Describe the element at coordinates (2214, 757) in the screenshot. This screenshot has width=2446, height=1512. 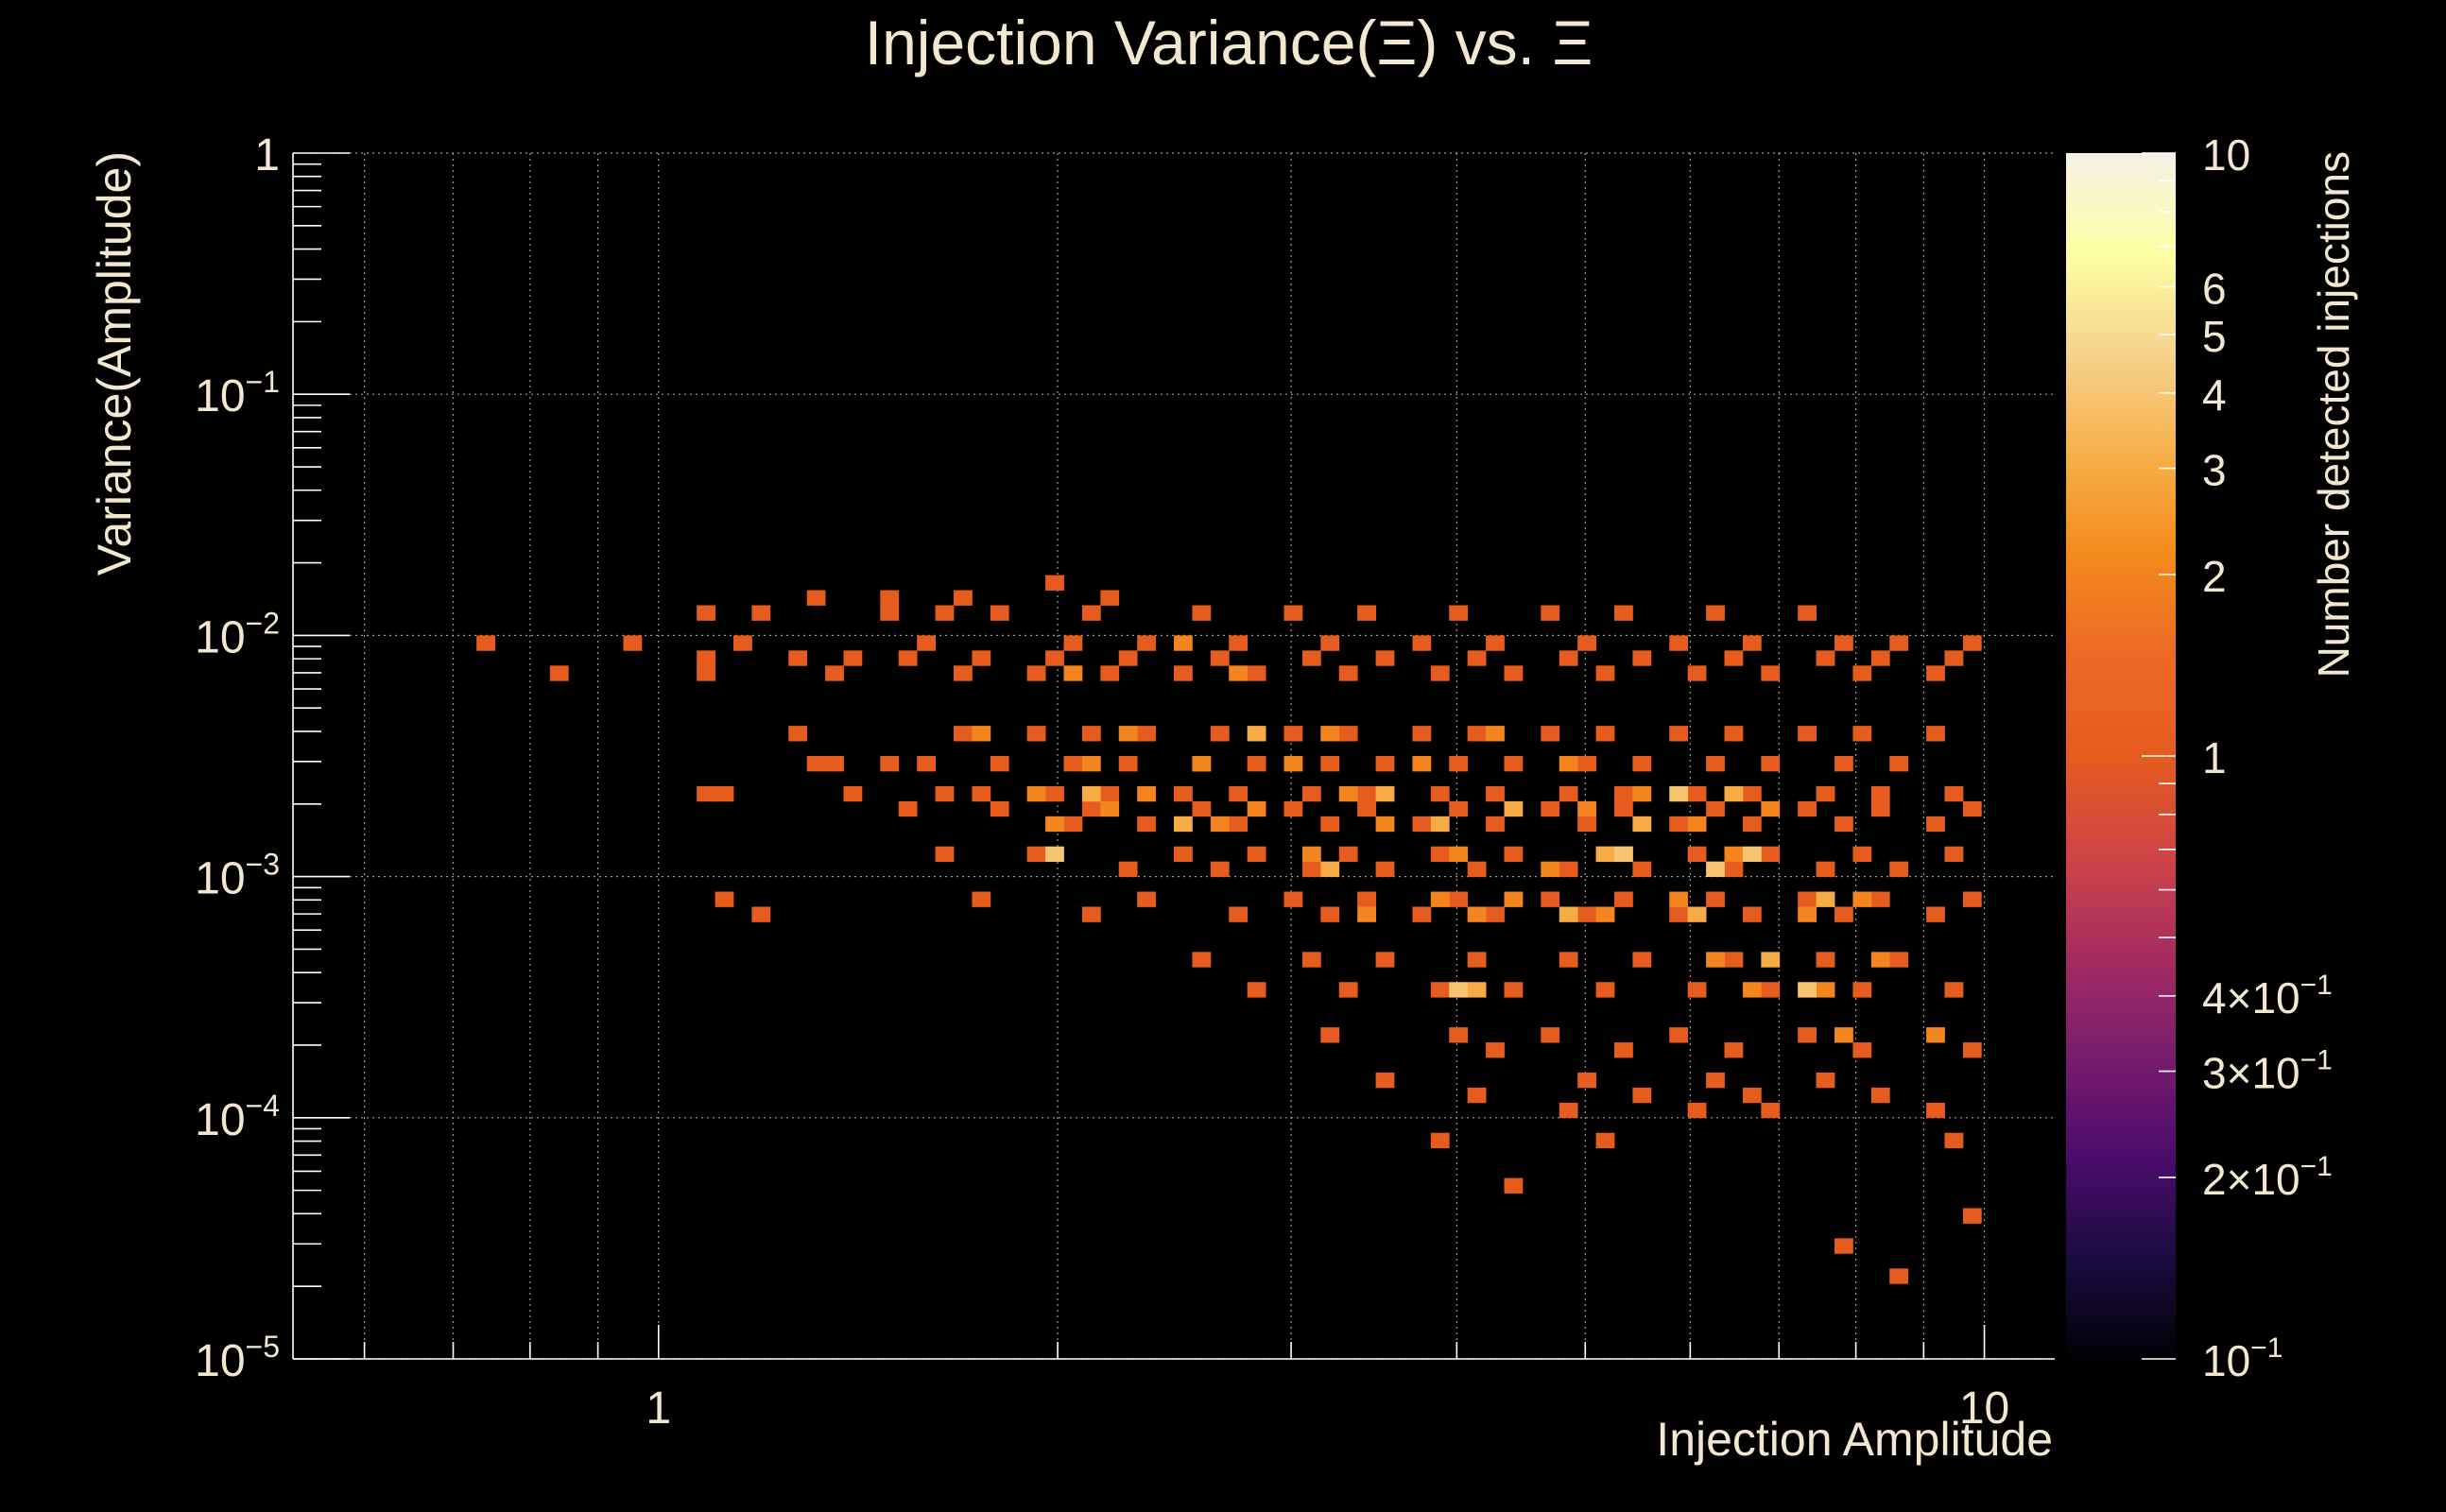
I see `colorbar-tick-label: 1` at that location.